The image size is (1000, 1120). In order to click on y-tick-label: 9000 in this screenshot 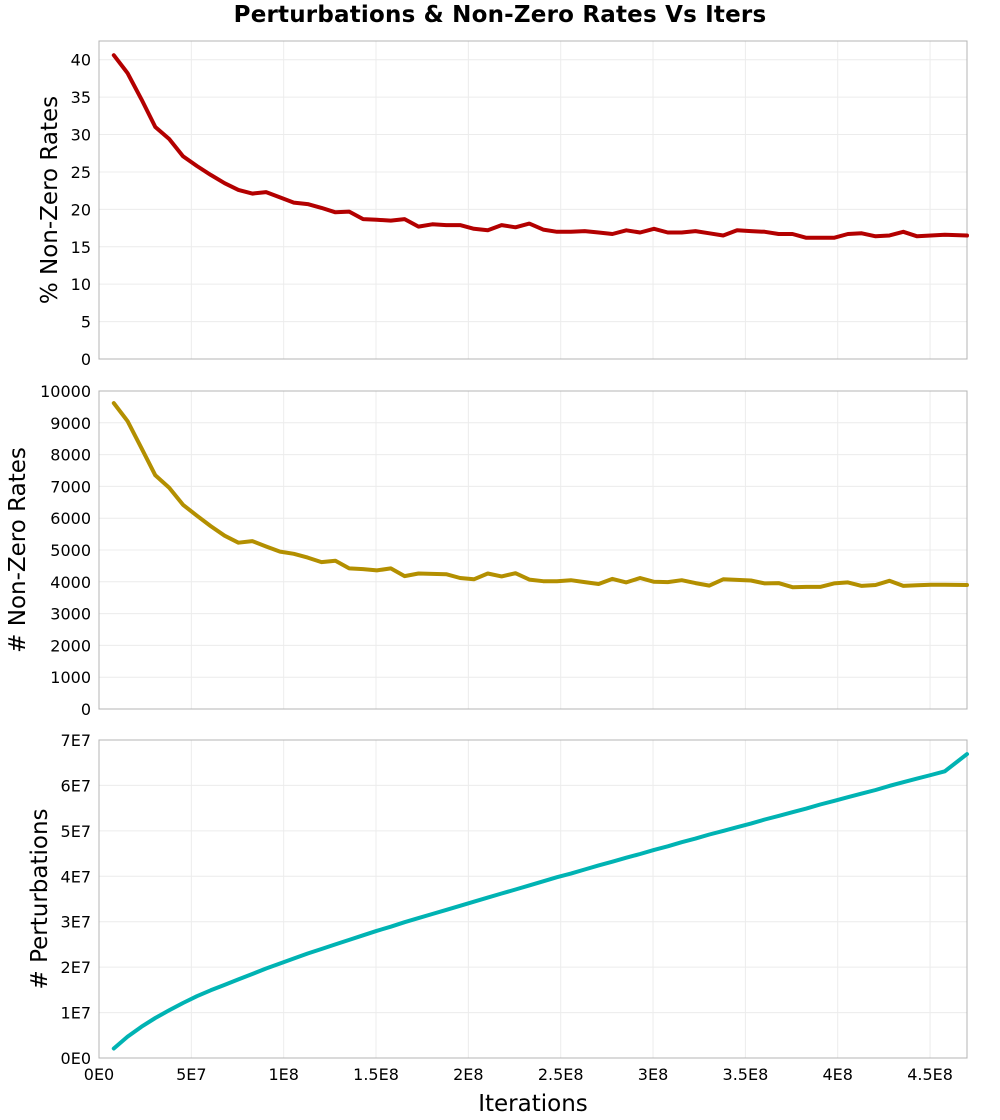, I will do `click(70, 423)`.